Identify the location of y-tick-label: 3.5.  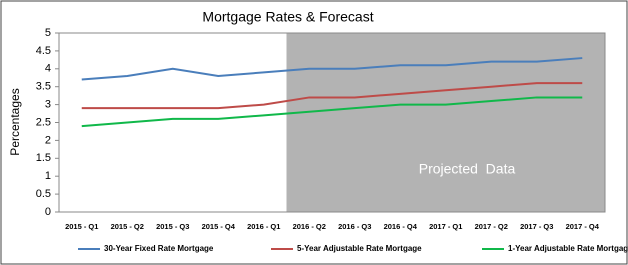
(43, 87).